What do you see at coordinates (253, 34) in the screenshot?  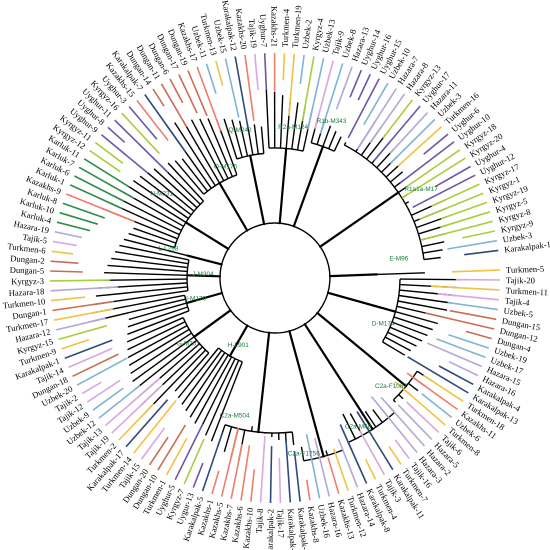 I see `leaf-label: Tajik-19` at bounding box center [253, 34].